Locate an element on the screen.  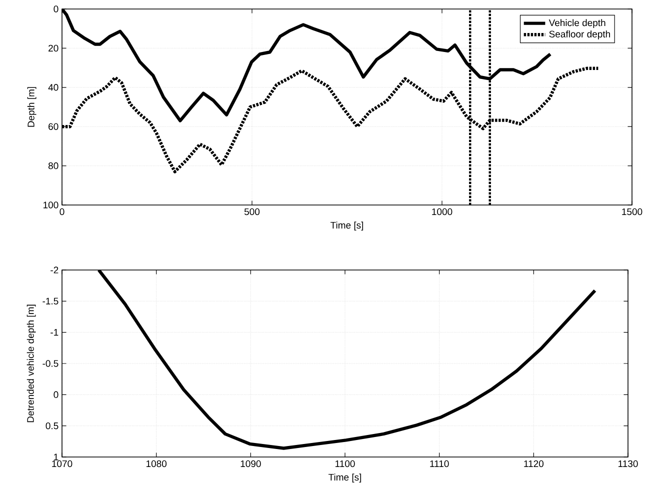
y-axis-title: Depth [m] is located at coordinates (31, 107).